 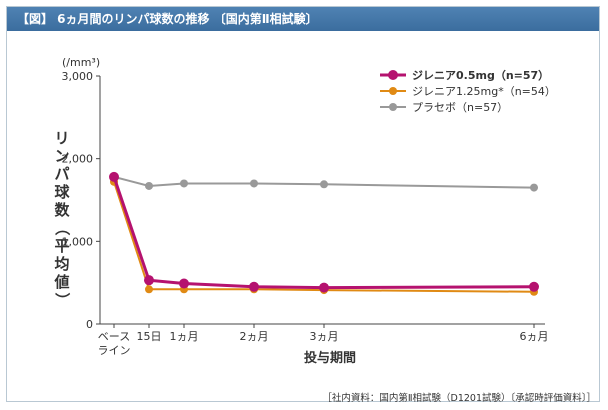 I want to click on y-axis-label-char: ）, so click(x=62, y=299).